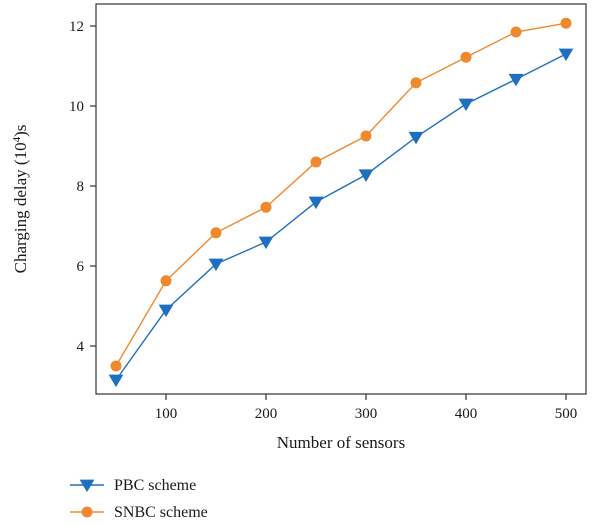 The image size is (600, 526). Describe the element at coordinates (20, 131) in the screenshot. I see `y-axis-title-tail: )s` at that location.